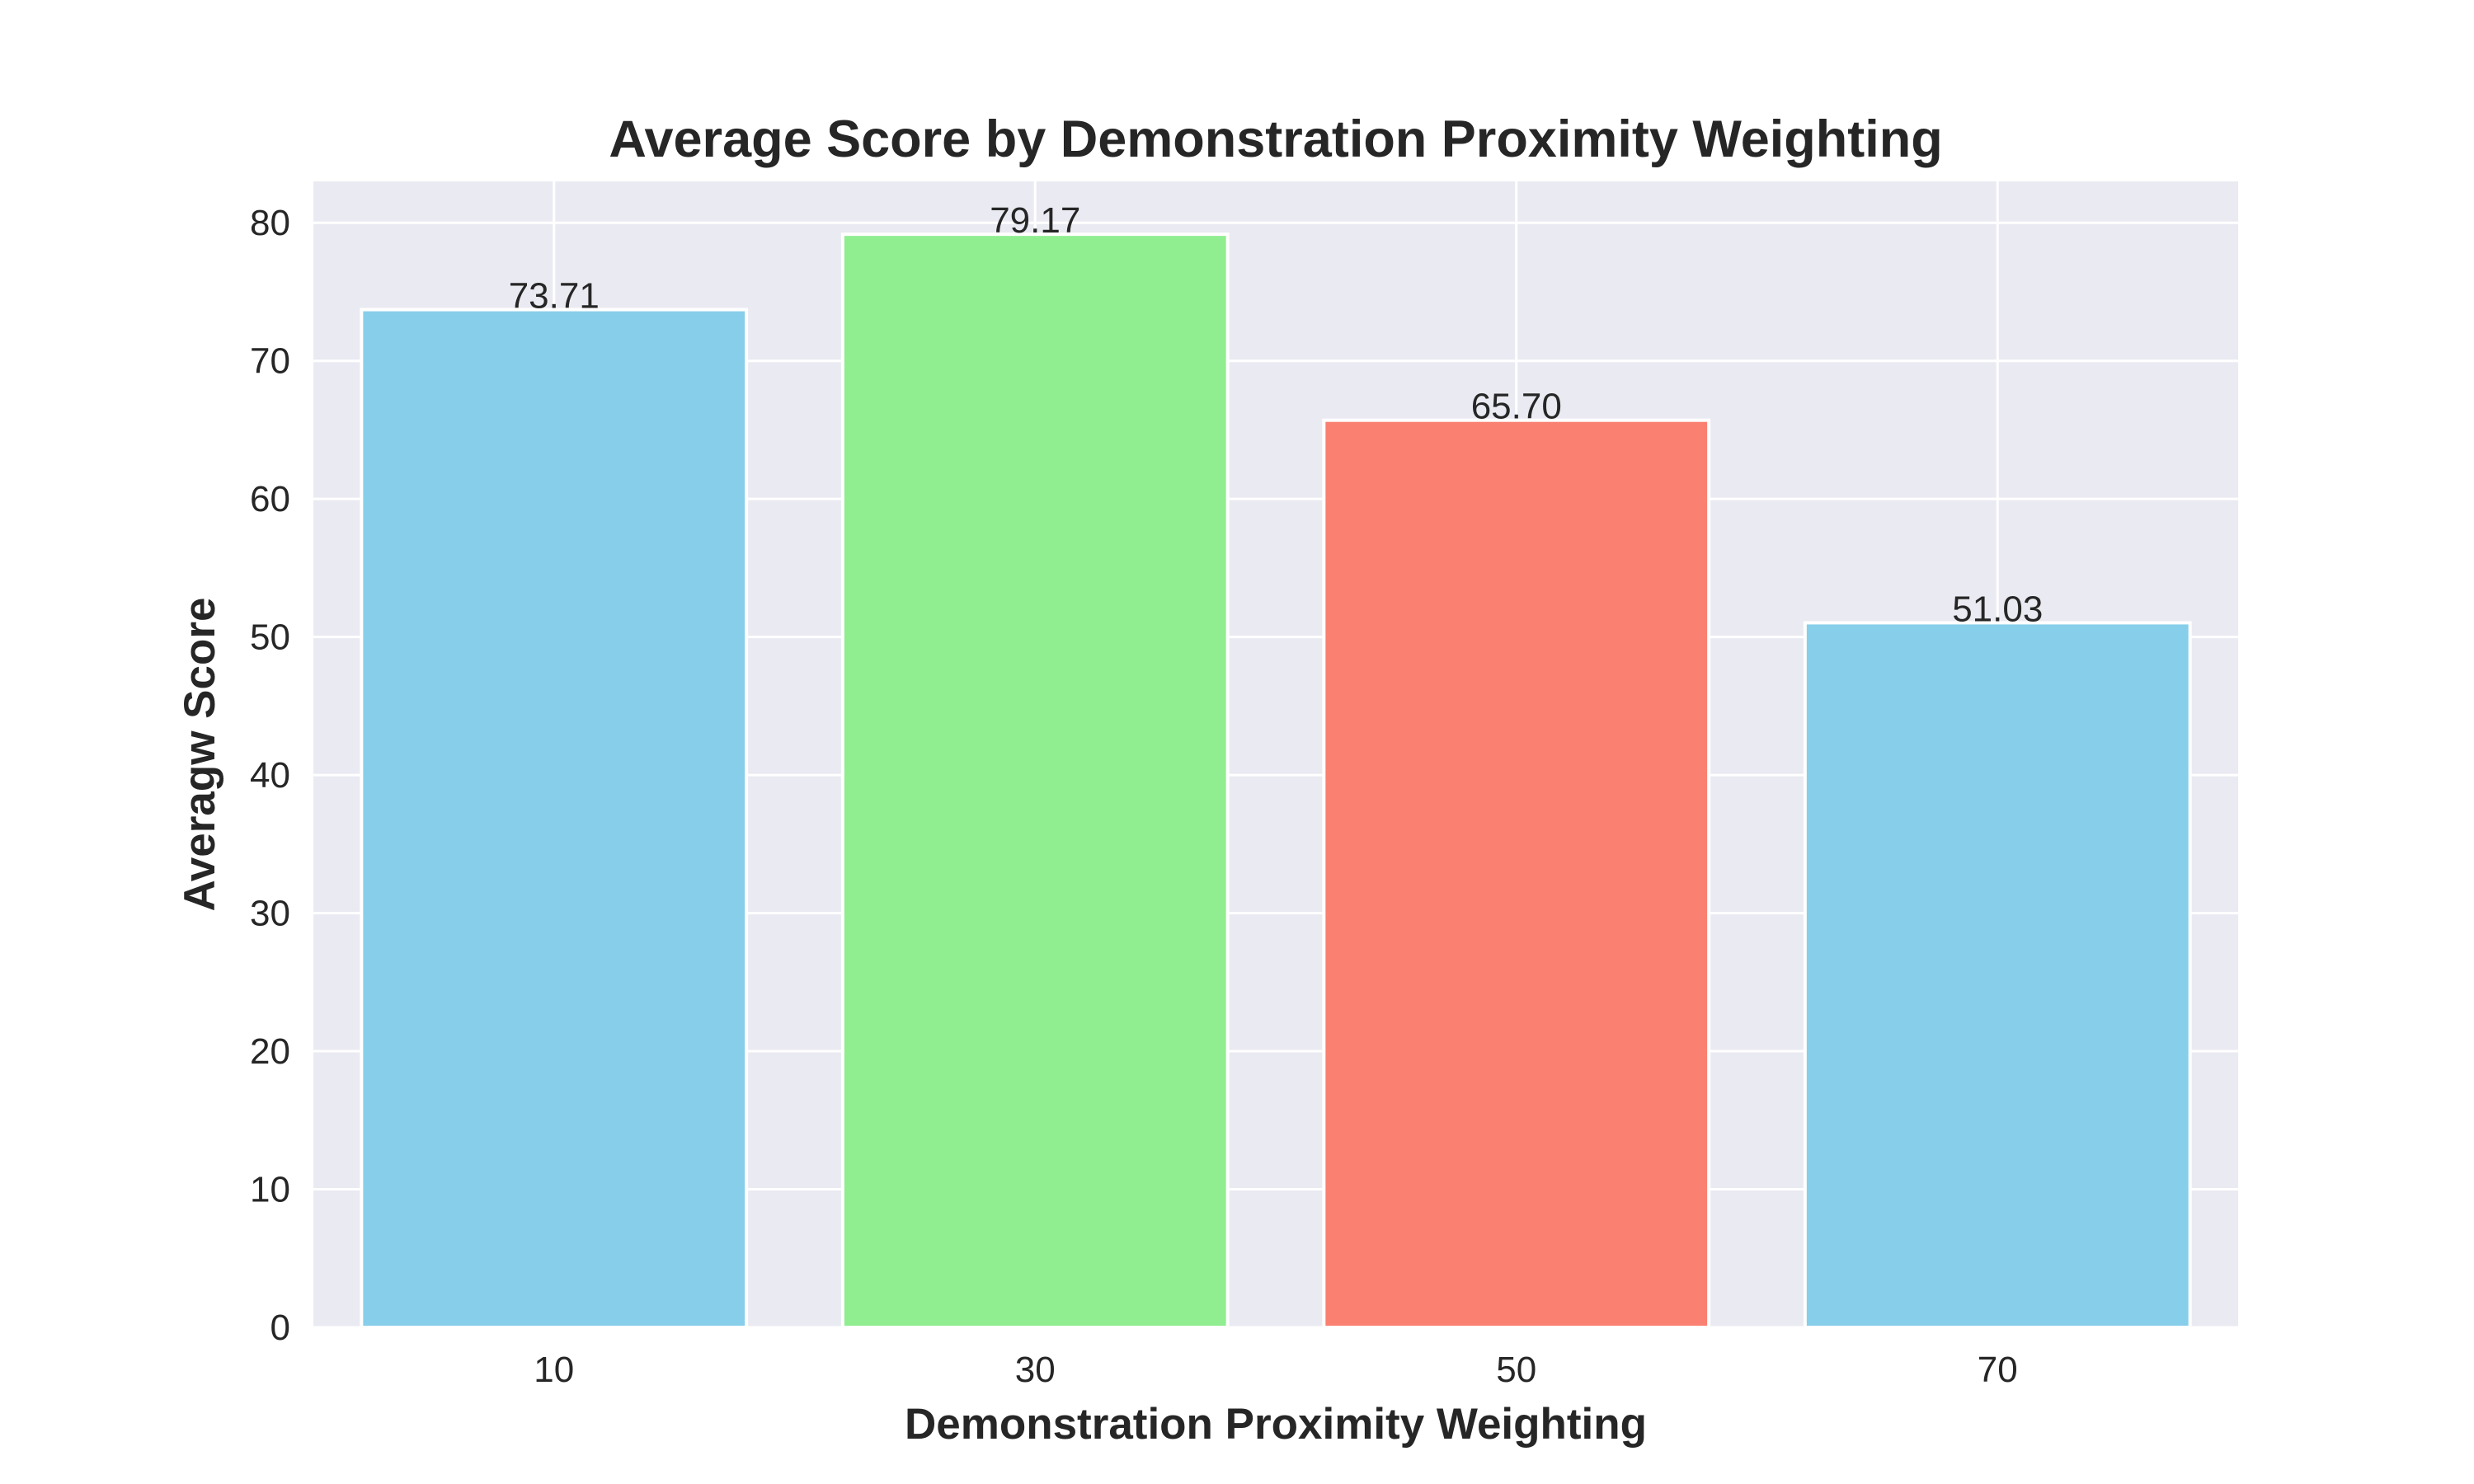 The width and height of the screenshot is (2474, 1484). Describe the element at coordinates (270, 1051) in the screenshot. I see `y-tick-label: 20` at that location.